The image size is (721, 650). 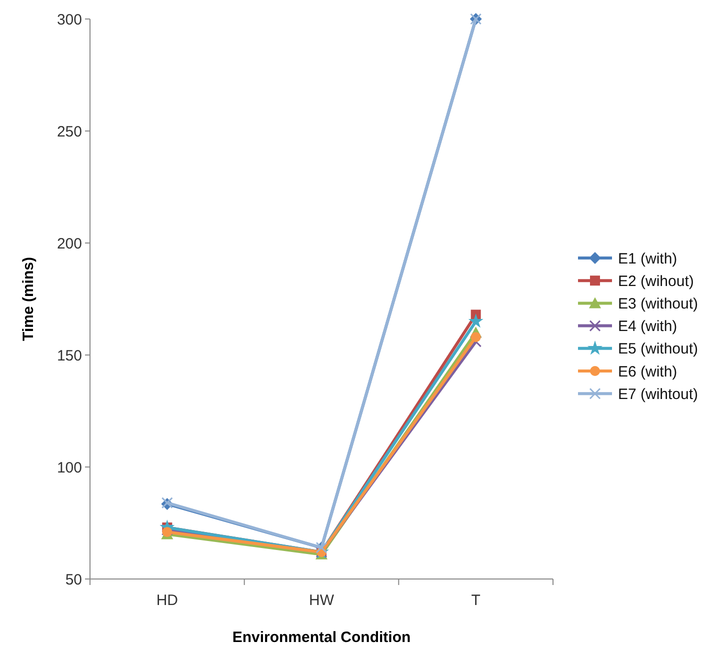 What do you see at coordinates (322, 600) in the screenshot?
I see `x-tick-label: HW` at bounding box center [322, 600].